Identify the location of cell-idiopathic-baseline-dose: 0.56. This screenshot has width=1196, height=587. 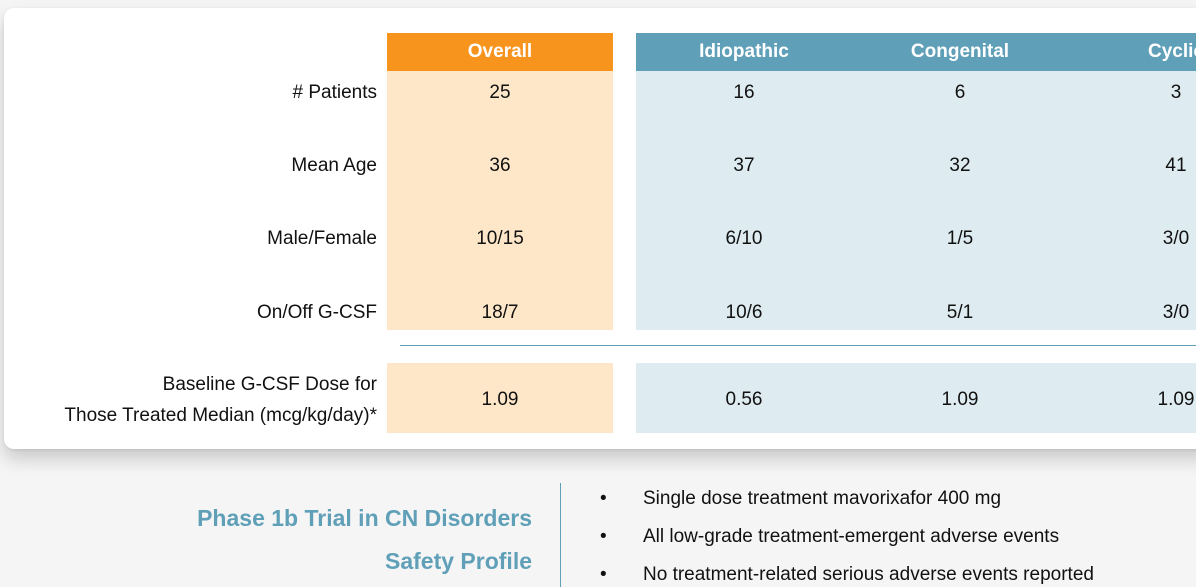
(744, 399).